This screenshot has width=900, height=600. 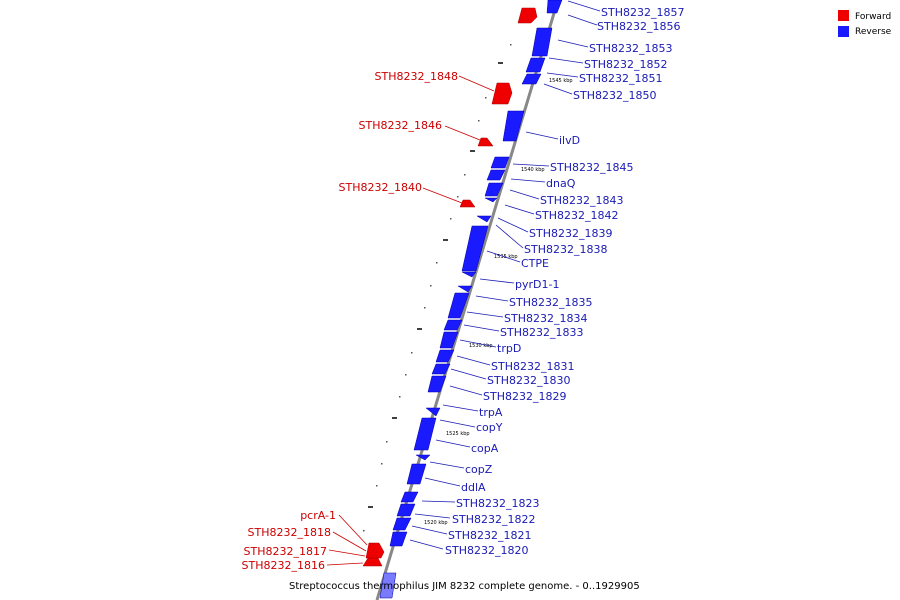 I want to click on gene-label: STH8232_1820, so click(x=486, y=550).